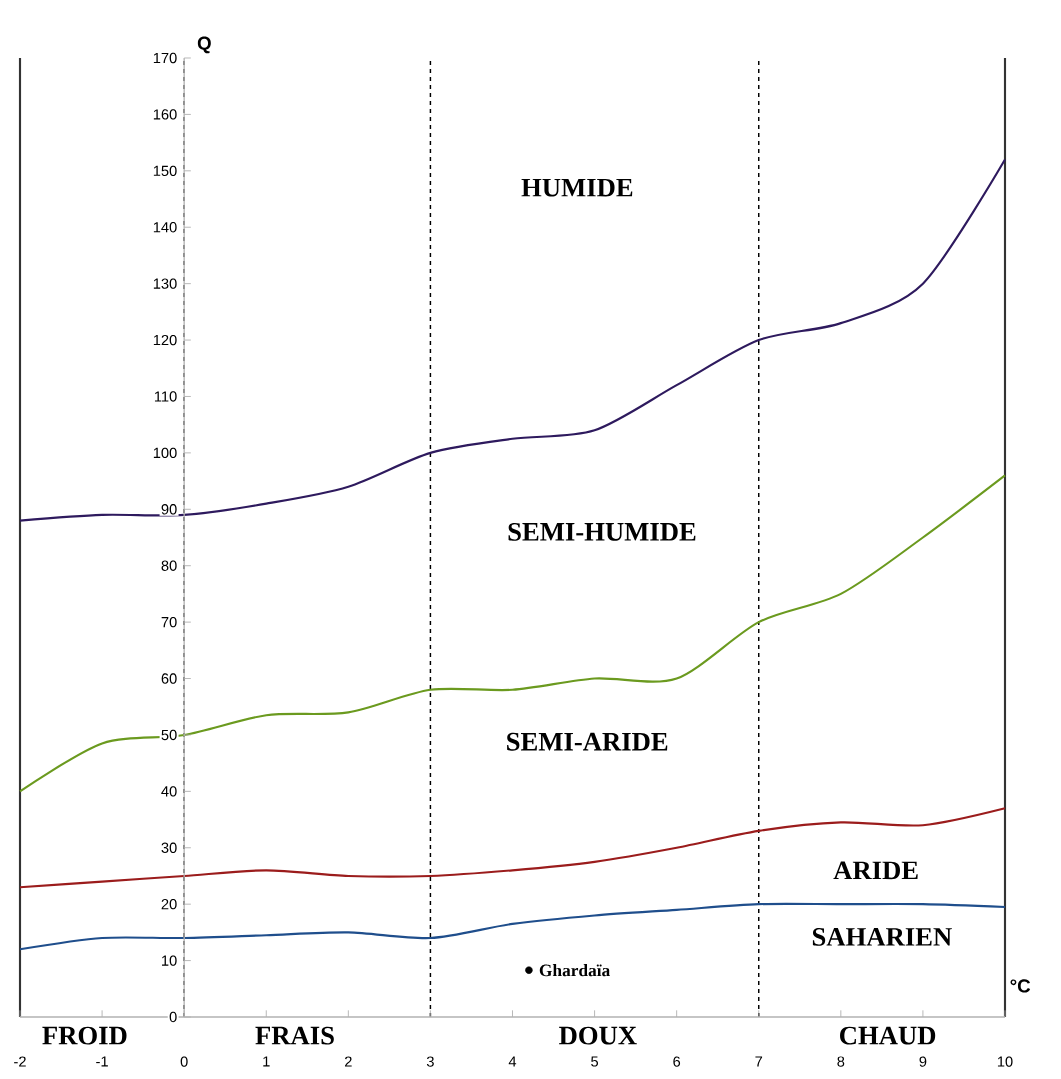  Describe the element at coordinates (294, 1035) in the screenshot. I see `text: FRAIS` at that location.